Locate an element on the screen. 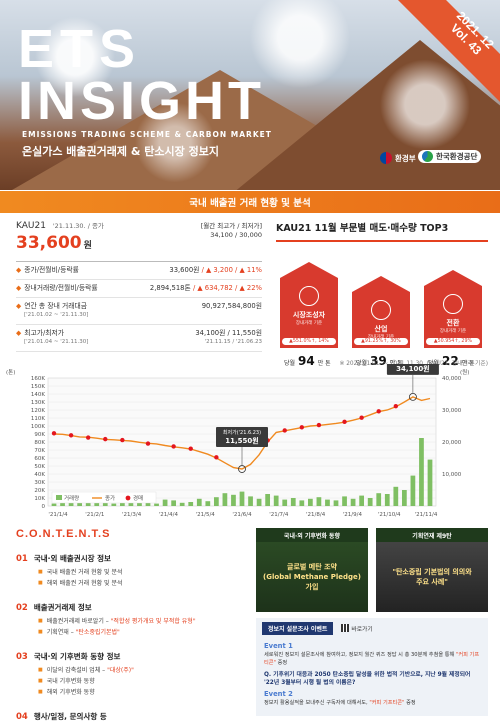 This screenshot has width=500, height=721. annotation-box is located at coordinates (412, 369).